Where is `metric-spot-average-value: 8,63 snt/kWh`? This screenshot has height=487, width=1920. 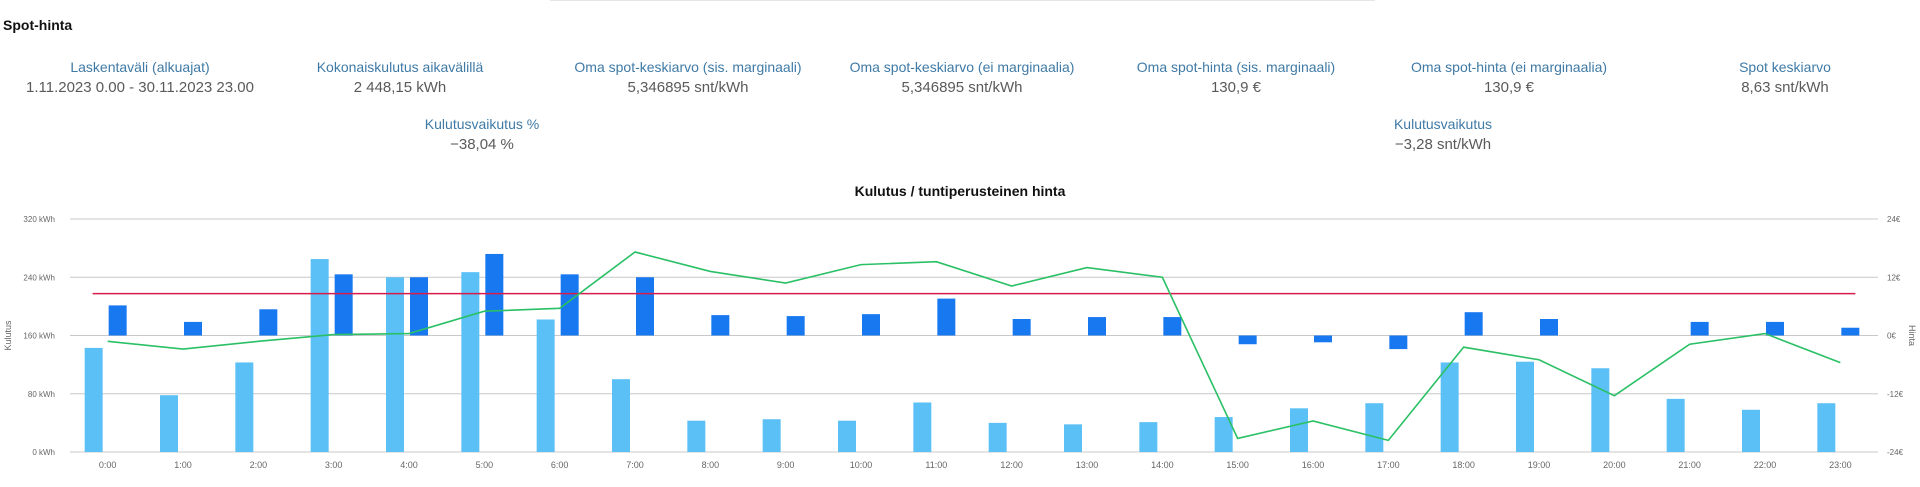
metric-spot-average-value: 8,63 snt/kWh is located at coordinates (1785, 87).